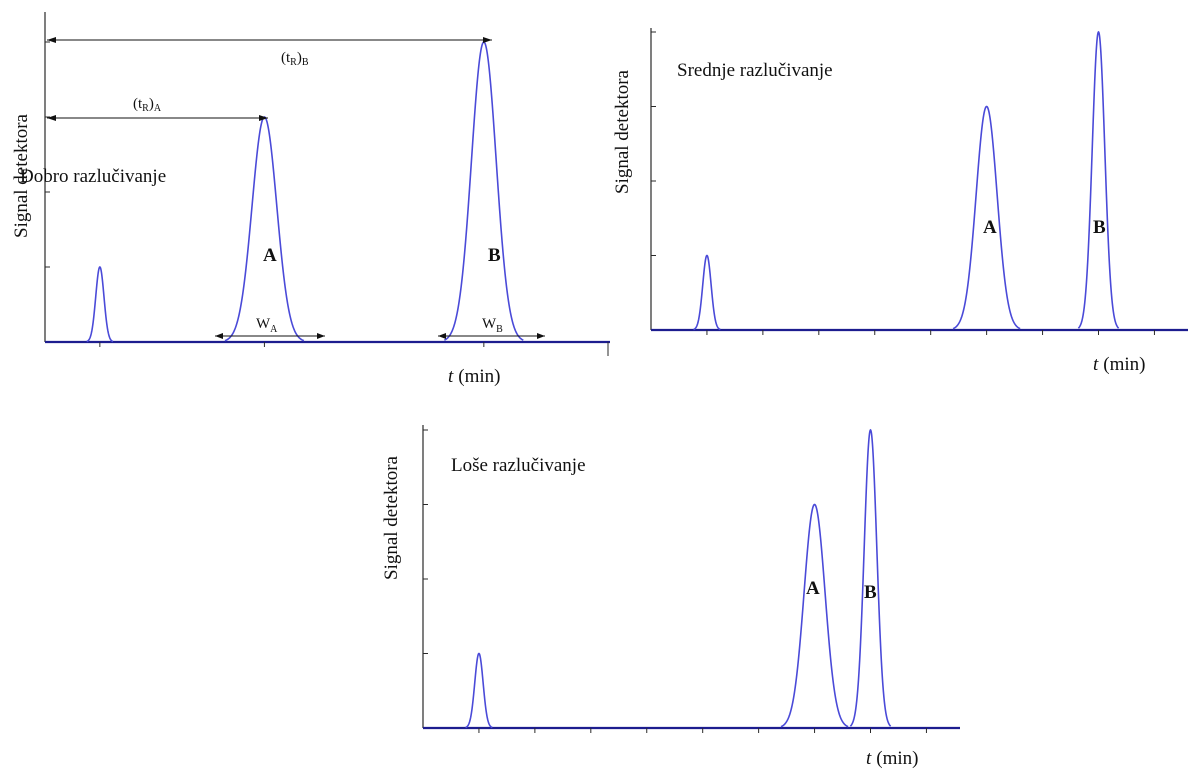 The image size is (1195, 771). What do you see at coordinates (295, 59) in the screenshot?
I see `annotation-tr-b: (tR)B` at bounding box center [295, 59].